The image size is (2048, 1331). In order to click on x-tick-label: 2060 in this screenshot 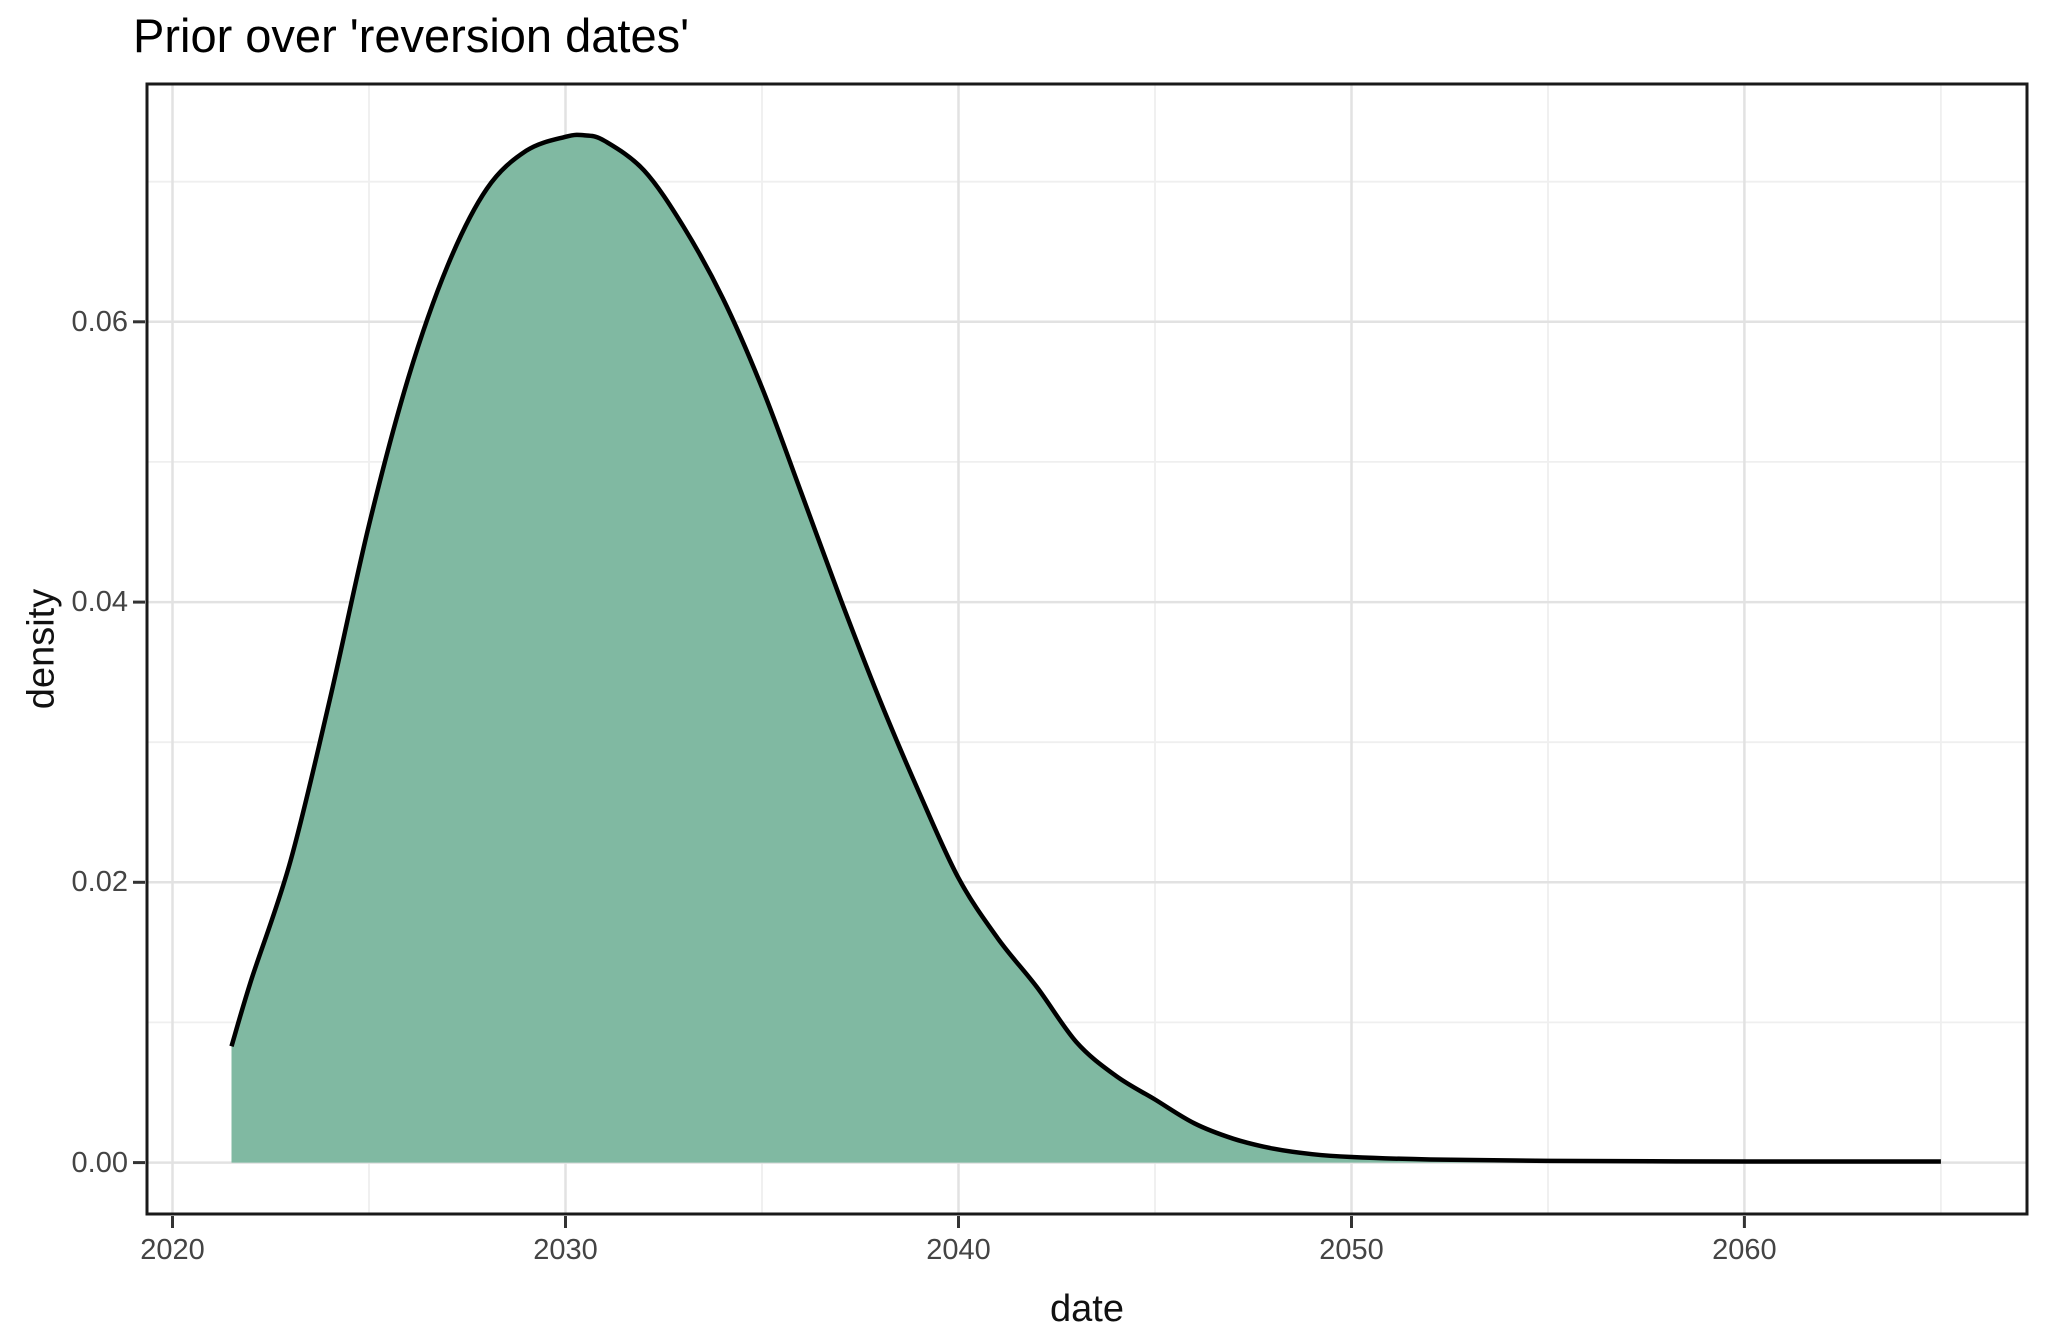, I will do `click(1744, 1250)`.